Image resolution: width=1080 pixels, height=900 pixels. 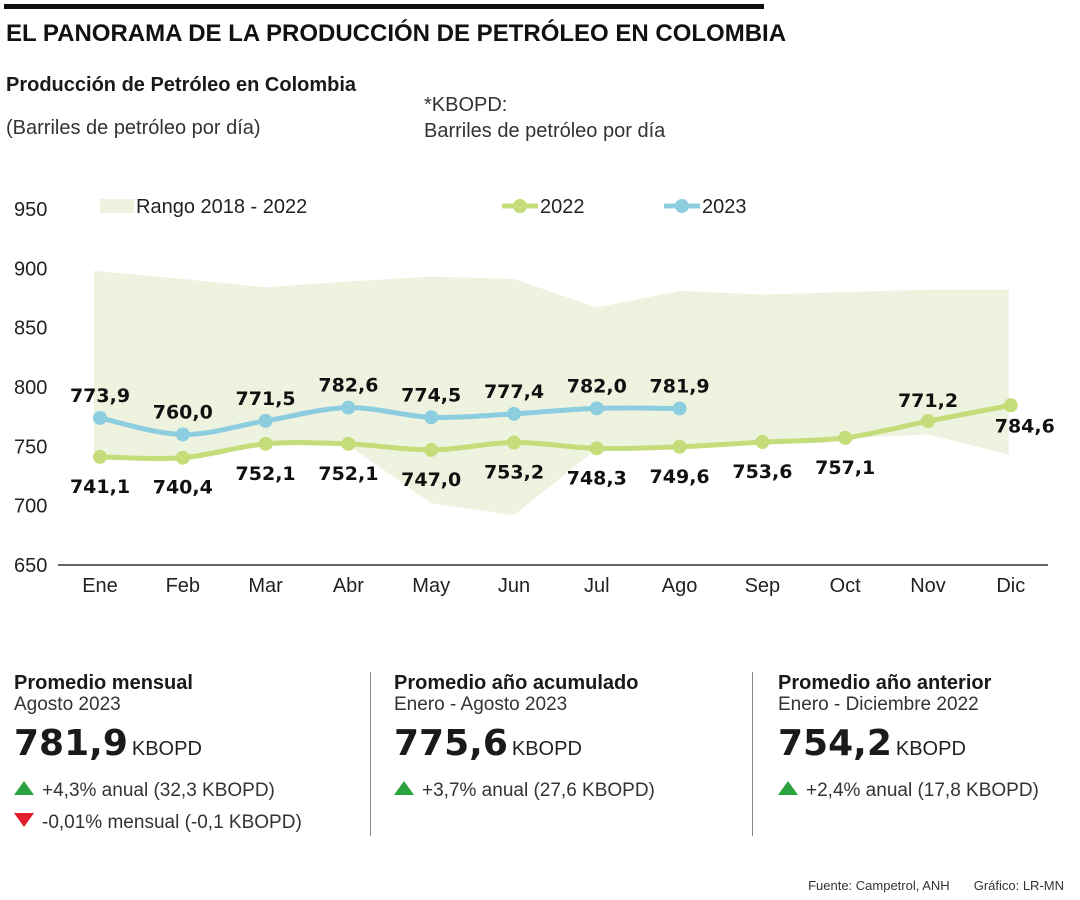 I want to click on chart-title: Producción de Petróleo en Colombia, so click(x=181, y=85).